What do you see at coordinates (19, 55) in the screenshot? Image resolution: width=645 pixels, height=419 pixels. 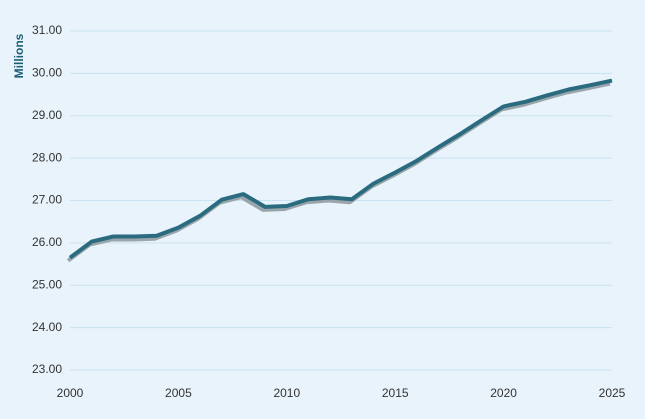 I see `y-axis-label: Millions` at bounding box center [19, 55].